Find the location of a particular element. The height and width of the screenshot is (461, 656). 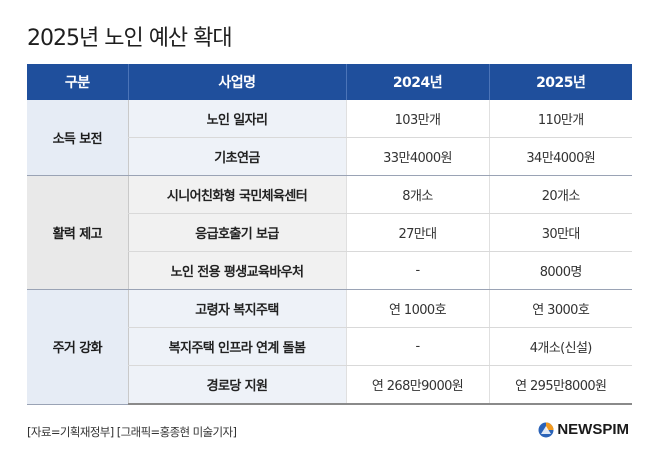

newspim-logo-text: NEWSPIM is located at coordinates (593, 429).